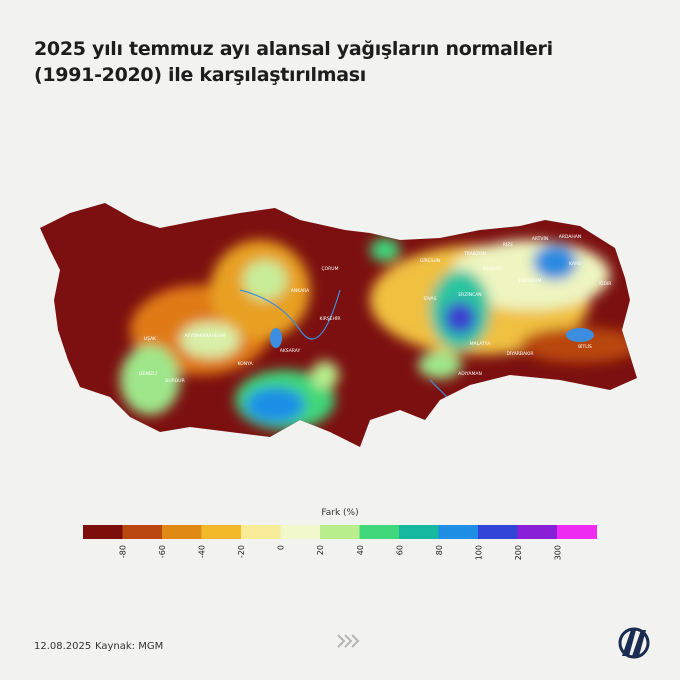  What do you see at coordinates (290, 351) in the screenshot?
I see `map-label: AKSARAY` at bounding box center [290, 351].